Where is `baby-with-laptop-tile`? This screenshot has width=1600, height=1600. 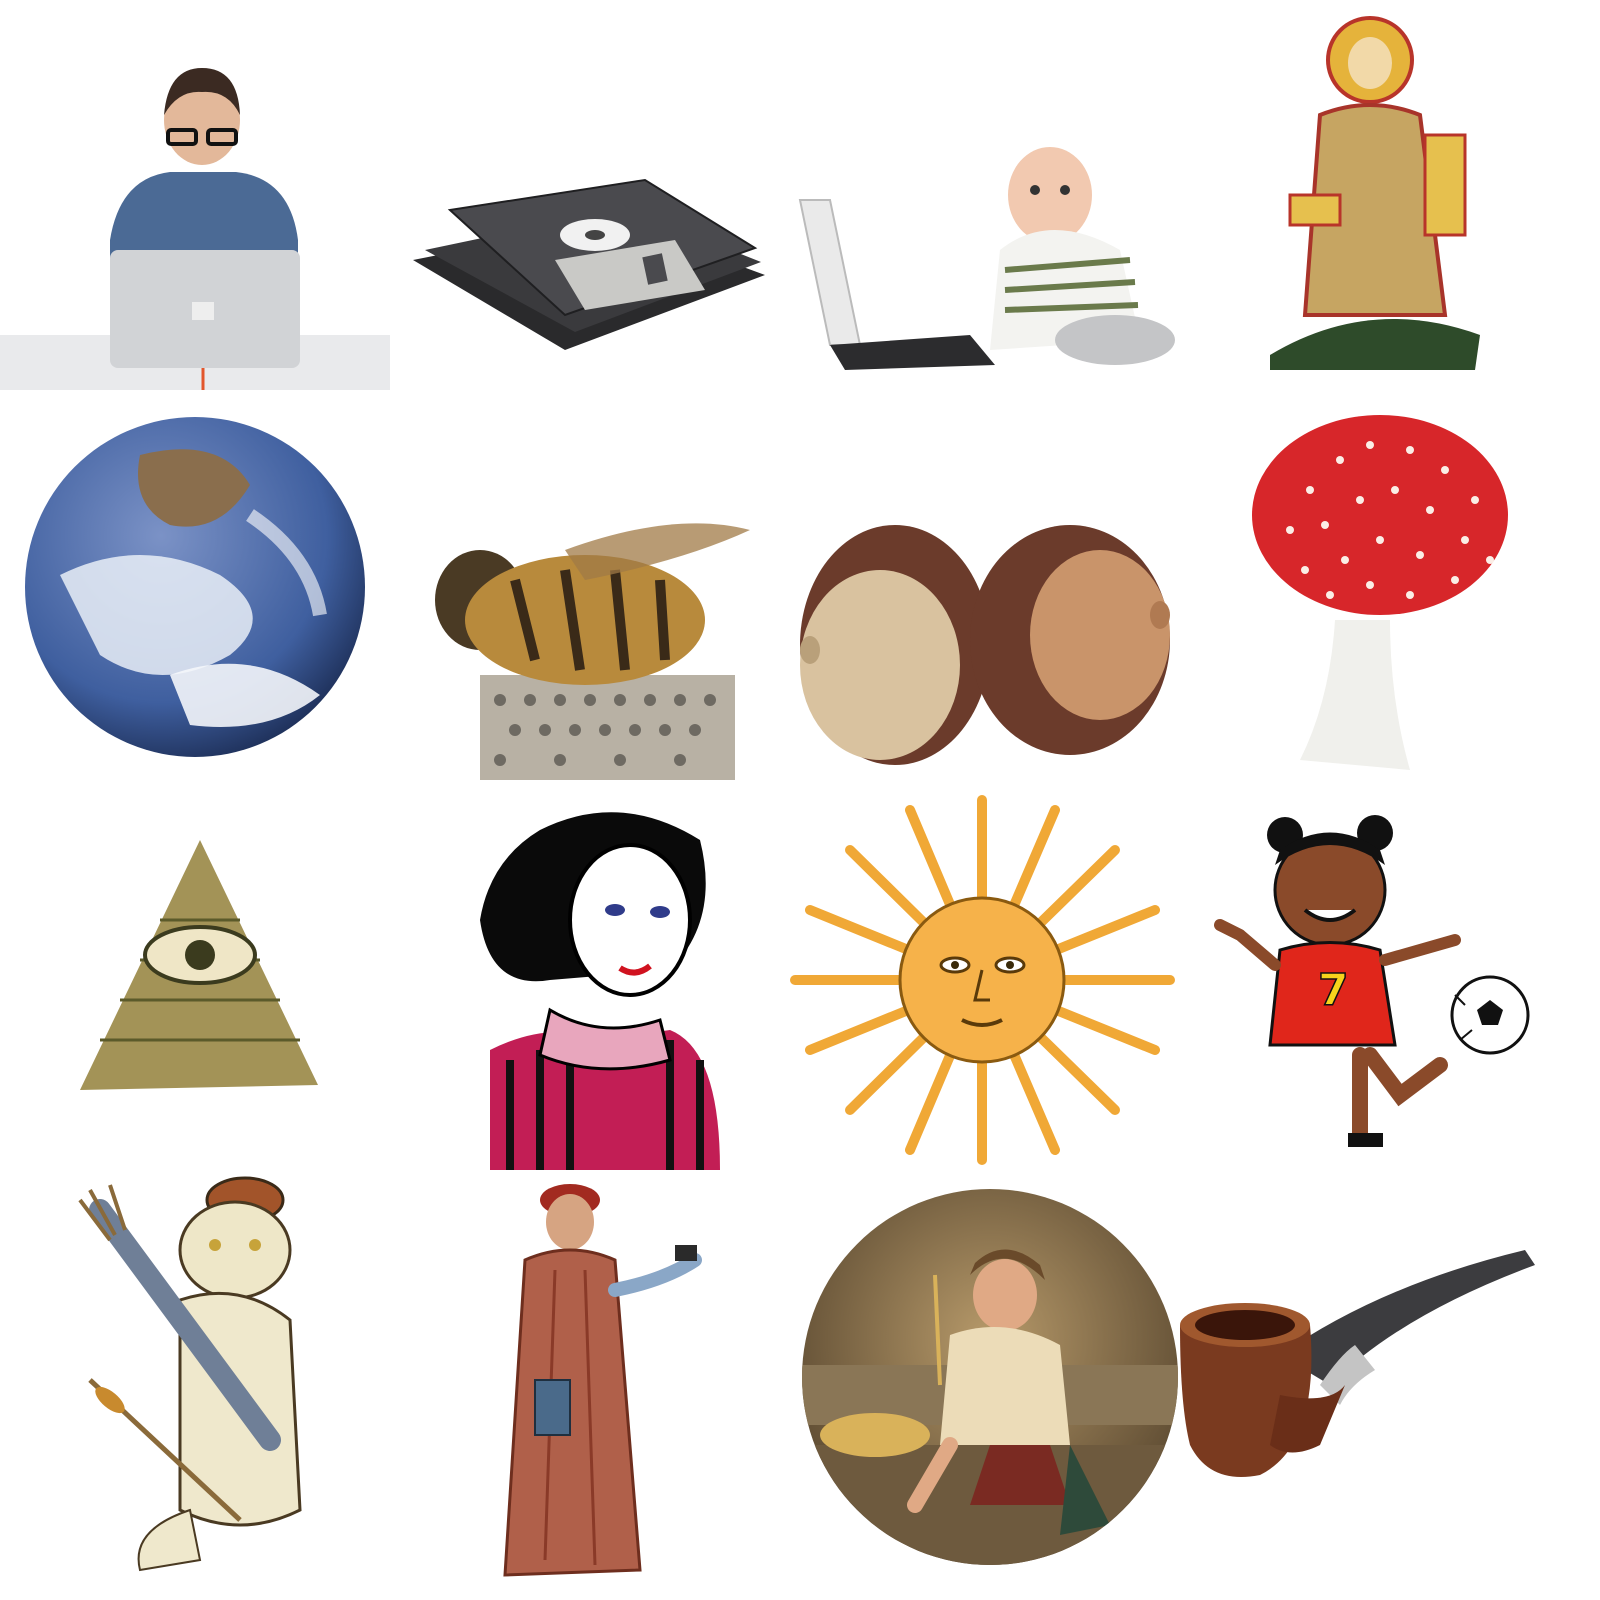
baby-with-laptop-tile is located at coordinates (989, 255).